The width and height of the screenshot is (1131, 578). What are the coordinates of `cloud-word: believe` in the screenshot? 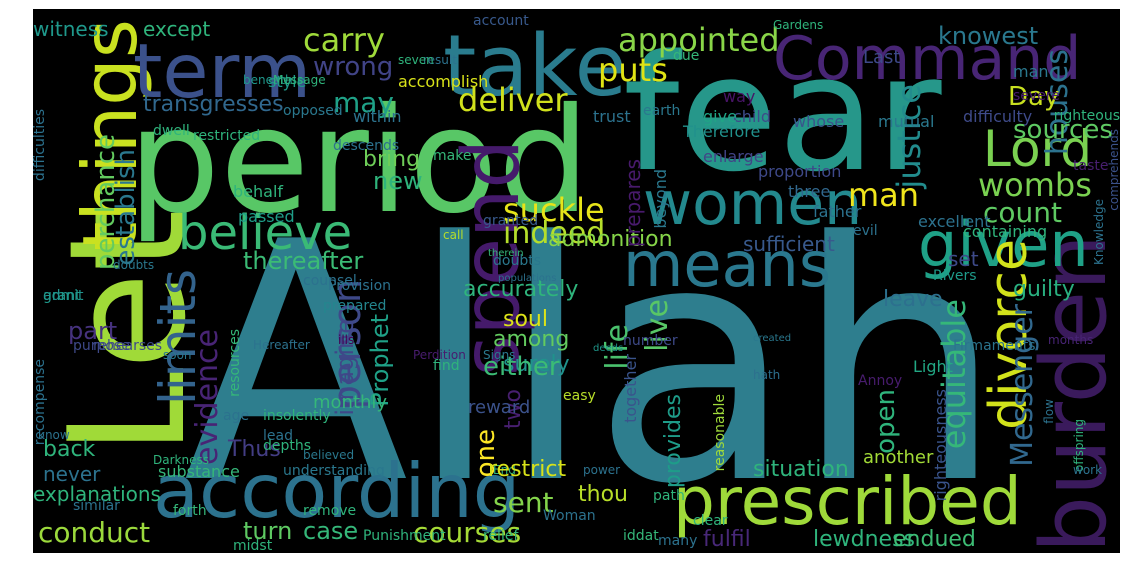 It's located at (265, 233).